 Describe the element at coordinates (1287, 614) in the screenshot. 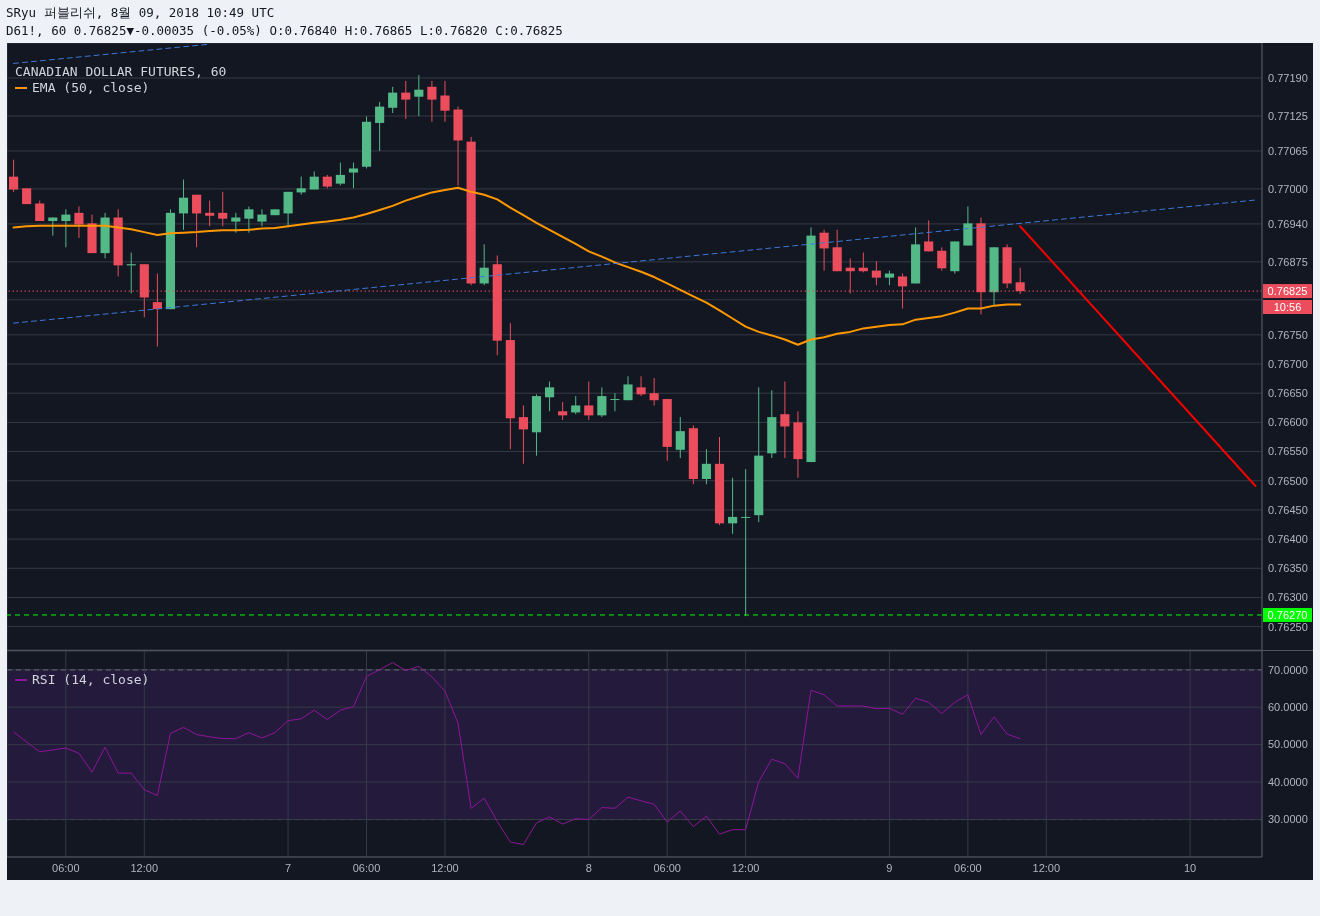

I see `ref-line-label: 0.76270` at that location.